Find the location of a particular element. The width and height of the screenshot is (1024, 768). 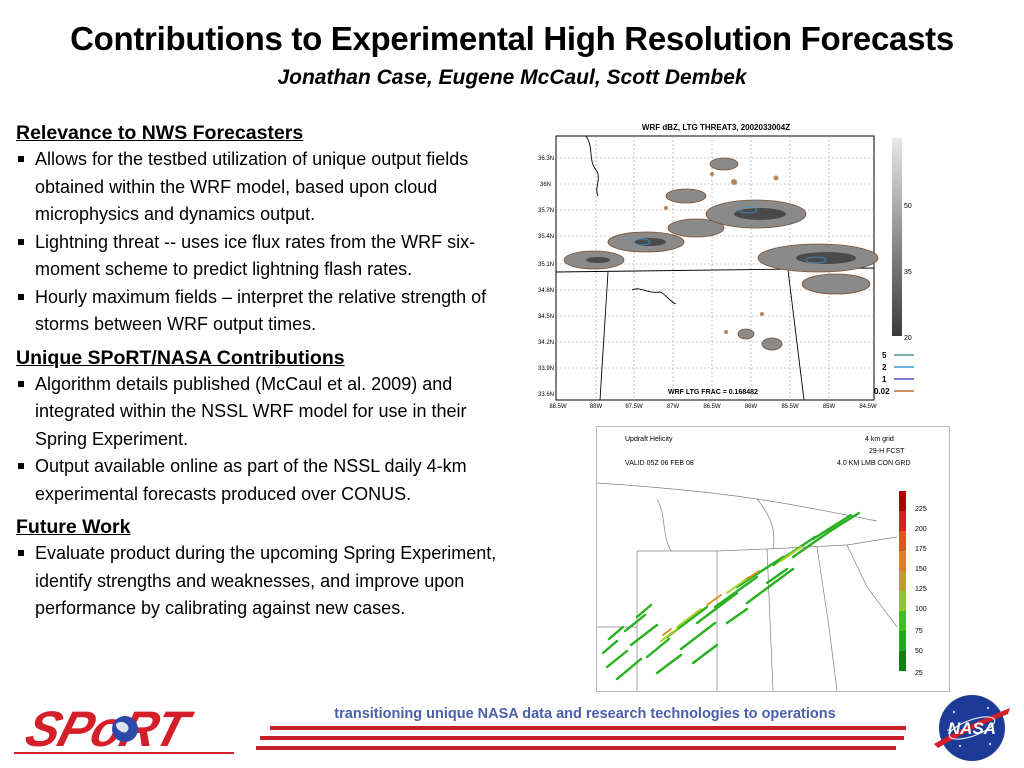

reflectivity-storms is located at coordinates (721, 254).